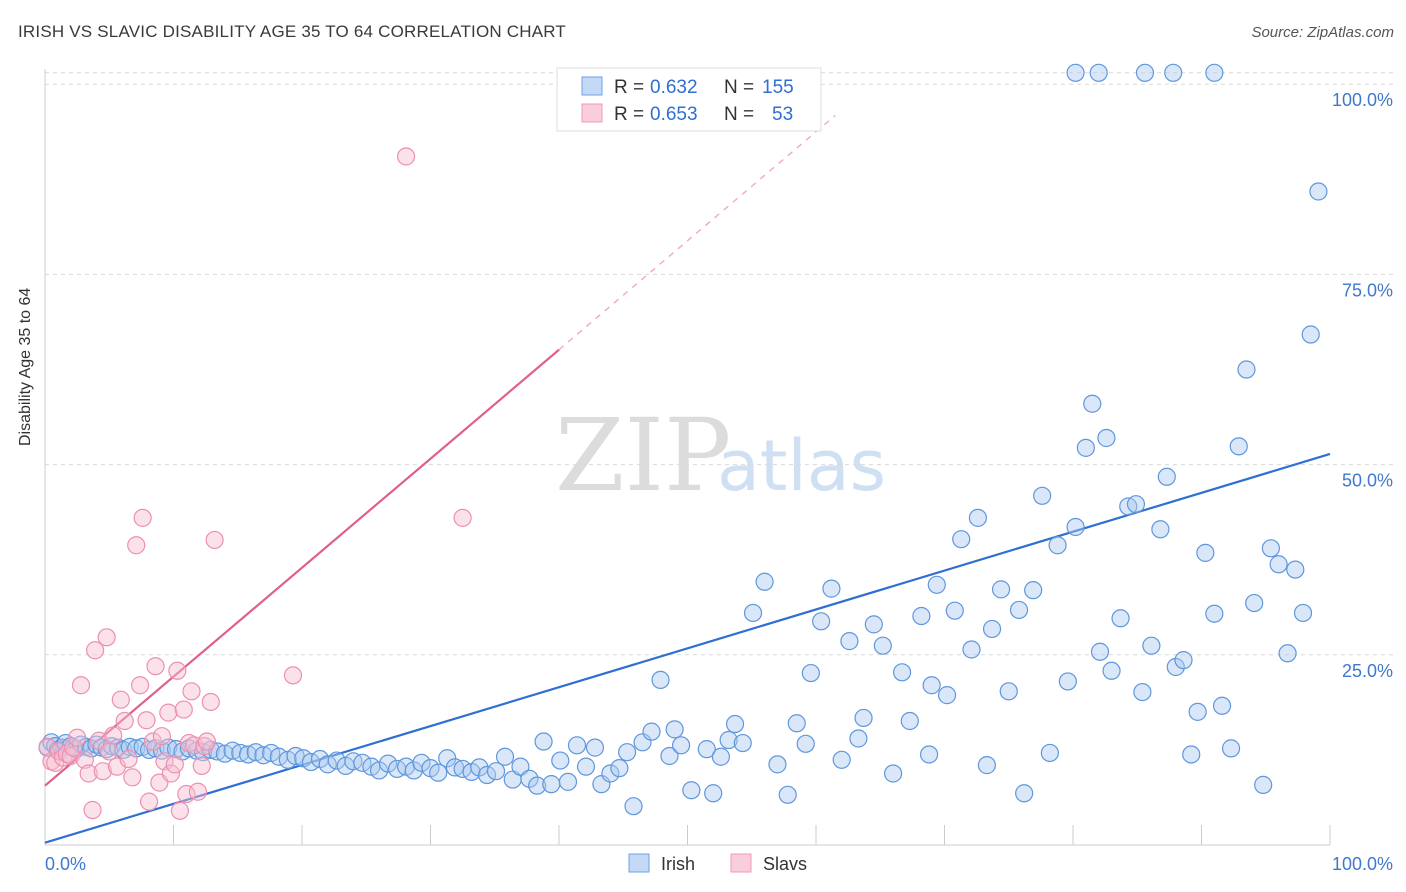 This screenshot has height=892, width=1406. I want to click on irish-r-value: 0.632, so click(674, 87).